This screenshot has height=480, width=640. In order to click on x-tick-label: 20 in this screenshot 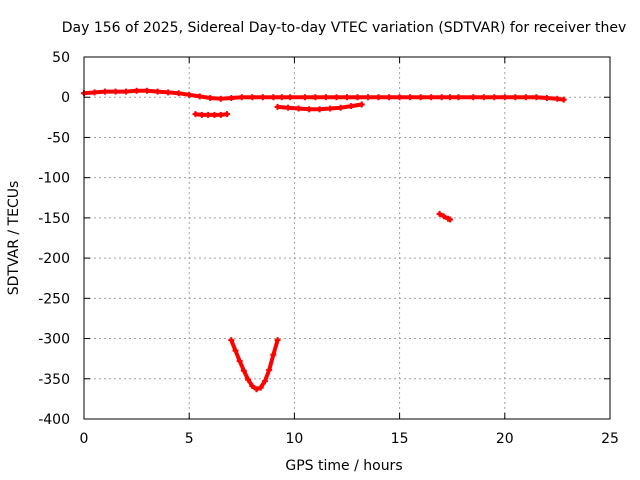, I will do `click(505, 439)`.